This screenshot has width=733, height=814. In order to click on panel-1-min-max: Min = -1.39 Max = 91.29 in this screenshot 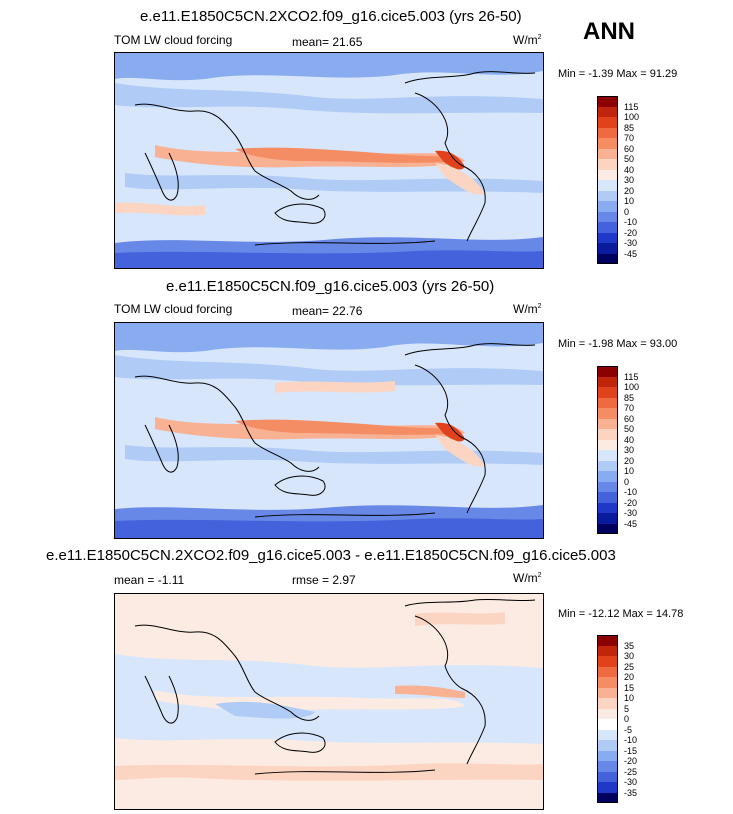, I will do `click(618, 74)`.